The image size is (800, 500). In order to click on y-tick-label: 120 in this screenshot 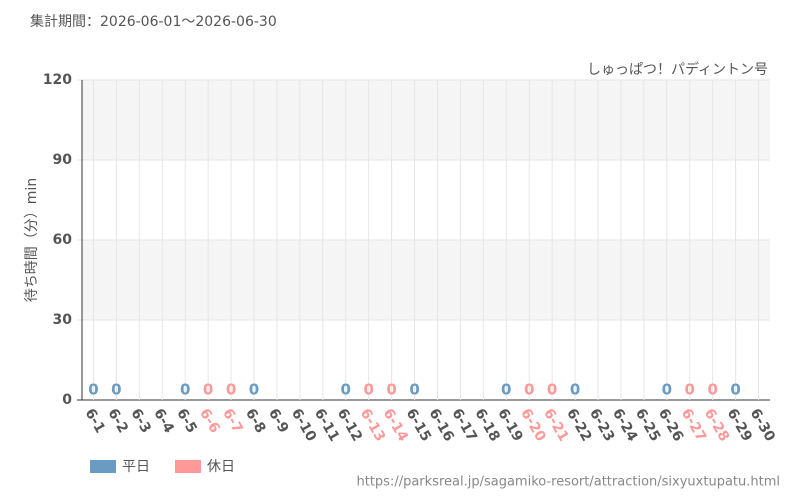, I will do `click(57, 80)`.